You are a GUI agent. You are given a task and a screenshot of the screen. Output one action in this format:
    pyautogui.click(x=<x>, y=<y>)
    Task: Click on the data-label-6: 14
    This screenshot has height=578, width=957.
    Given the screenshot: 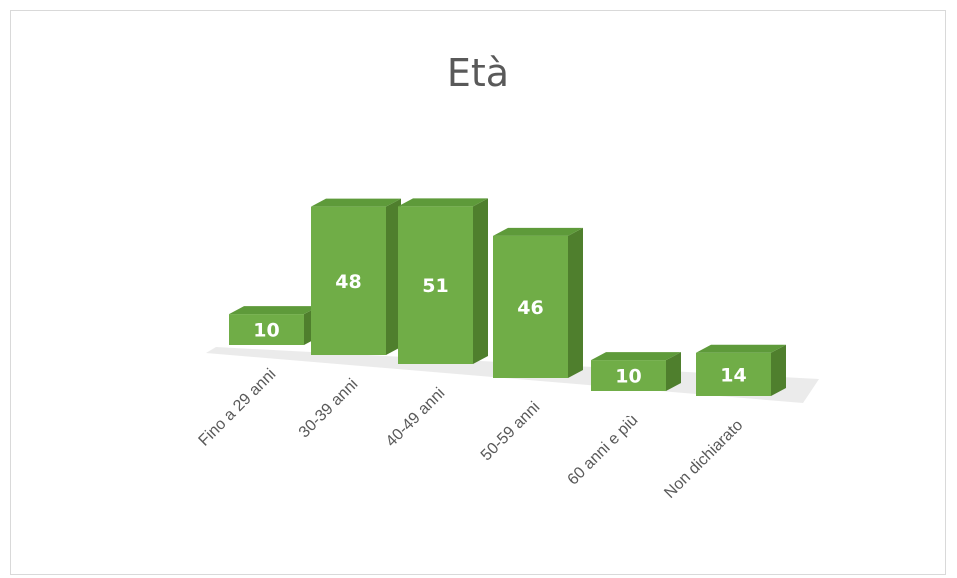 What is the action you would take?
    pyautogui.click(x=733, y=375)
    